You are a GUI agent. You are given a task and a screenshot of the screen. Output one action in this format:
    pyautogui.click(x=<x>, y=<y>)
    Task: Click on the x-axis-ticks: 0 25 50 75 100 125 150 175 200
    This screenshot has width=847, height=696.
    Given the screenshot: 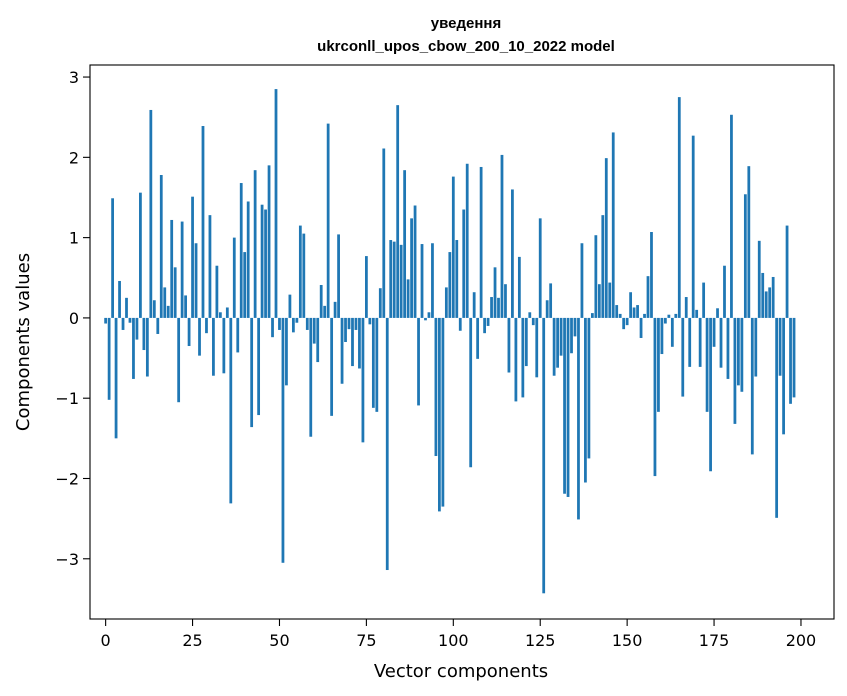 What is the action you would take?
    pyautogui.click(x=459, y=634)
    